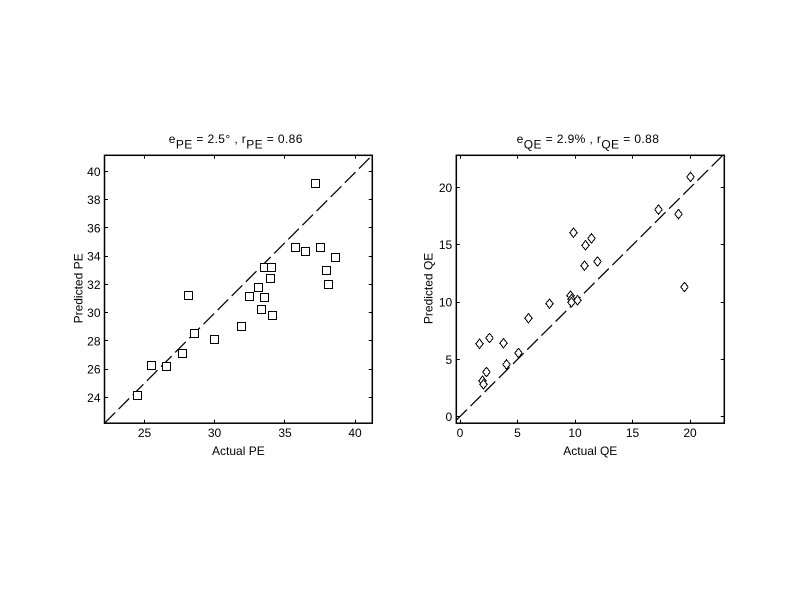 Image resolution: width=800 pixels, height=605 pixels. I want to click on svg-text: Actual QE, so click(590, 451).